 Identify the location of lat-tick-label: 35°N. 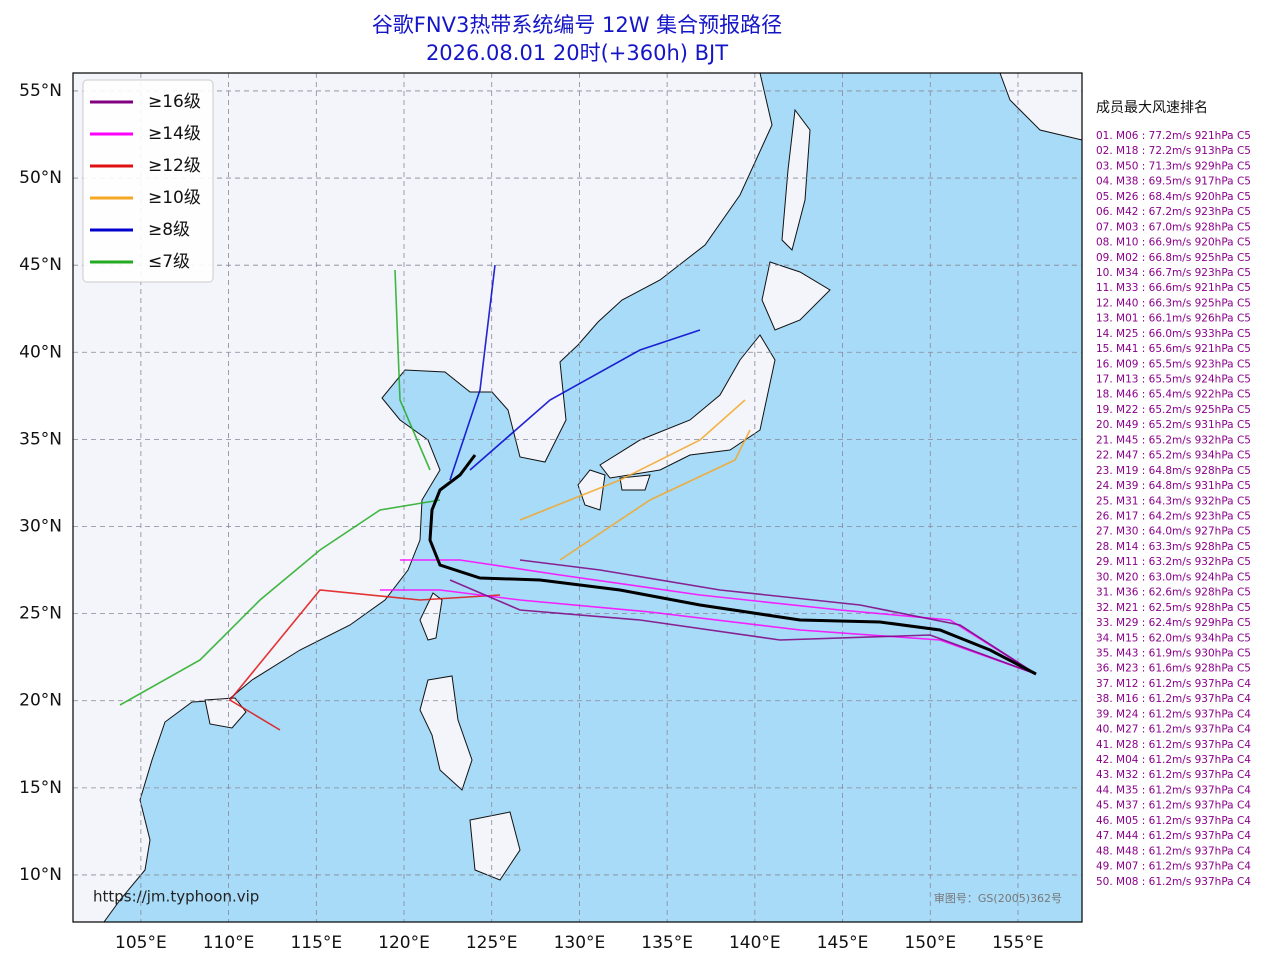
(40, 439).